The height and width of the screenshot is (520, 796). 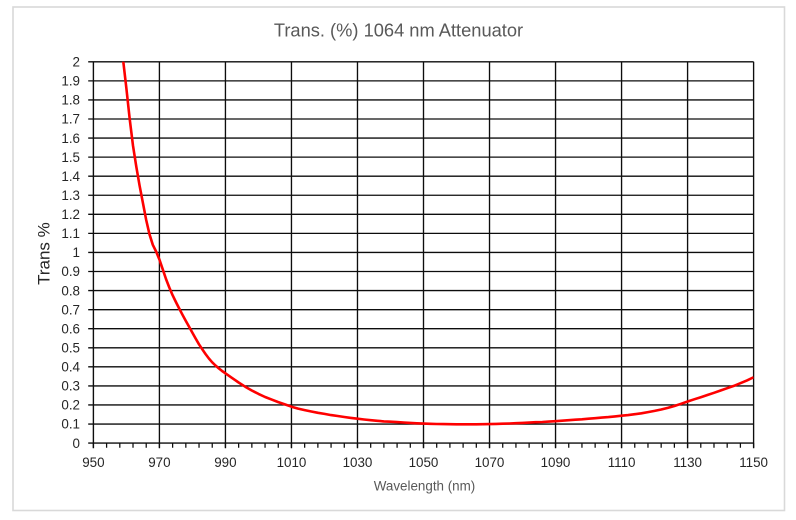 I want to click on svg-text: 1.3, so click(x=70, y=195).